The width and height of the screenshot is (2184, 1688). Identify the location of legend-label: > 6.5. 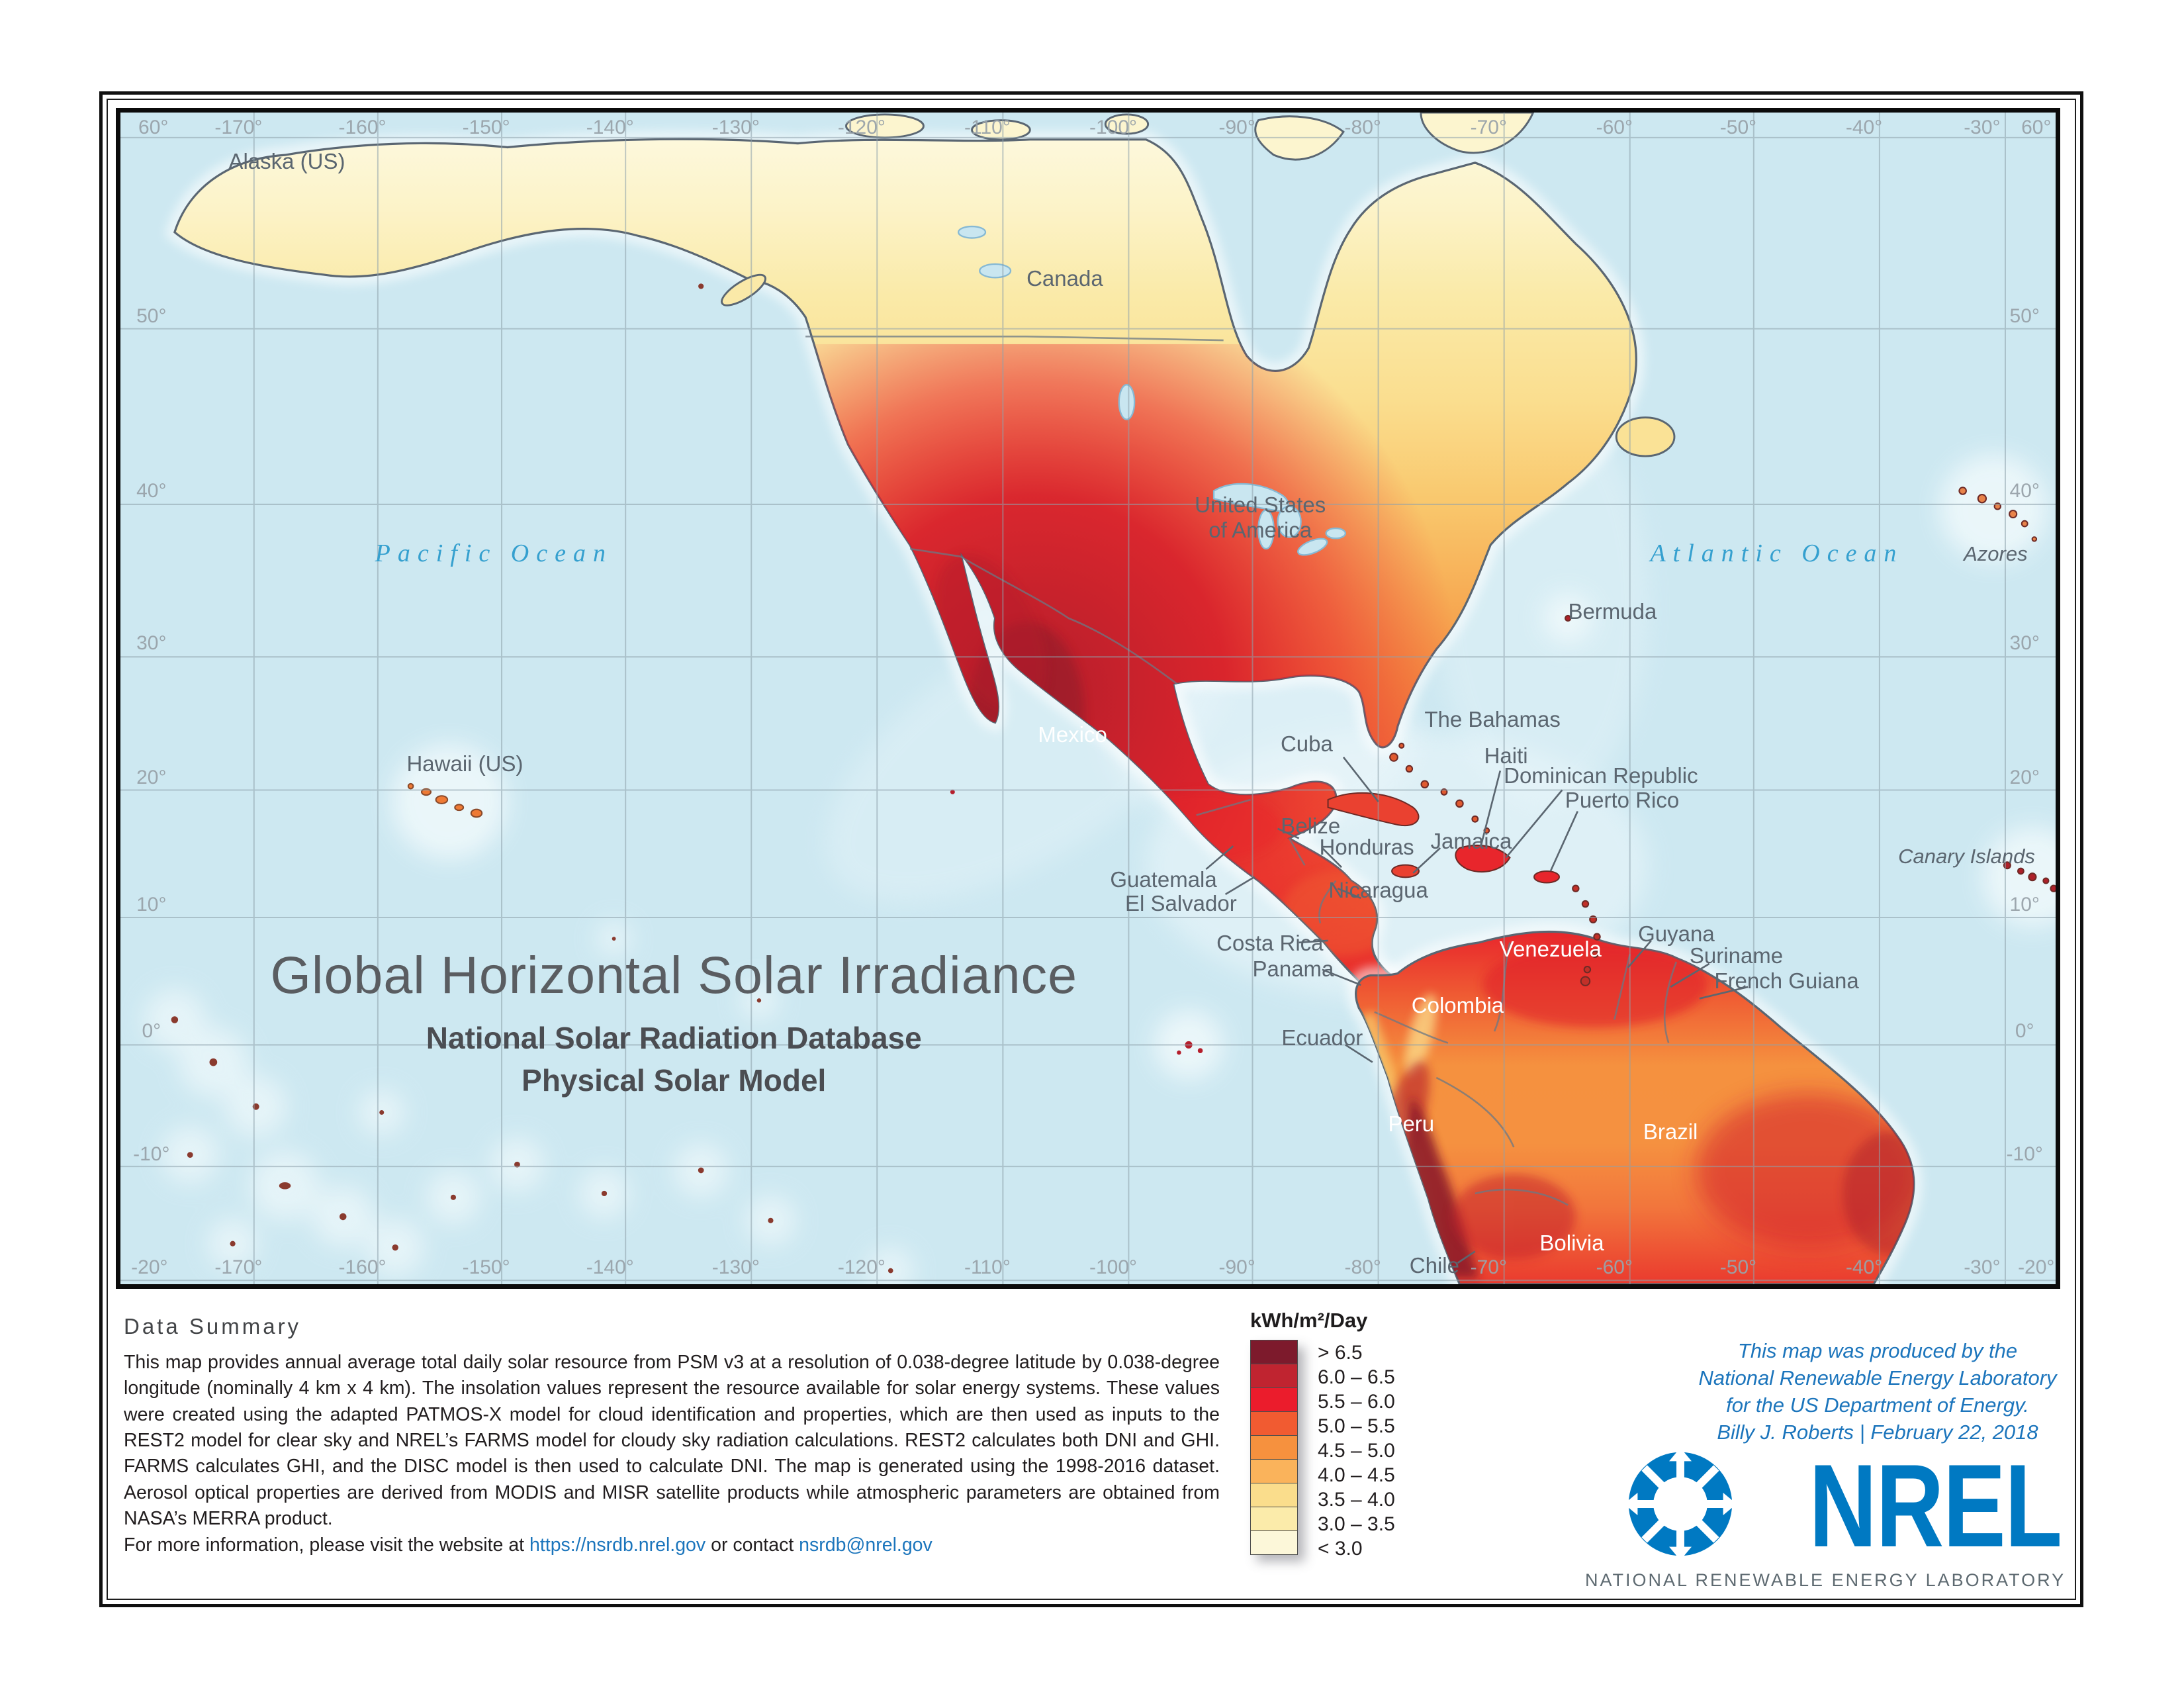
(1341, 1353).